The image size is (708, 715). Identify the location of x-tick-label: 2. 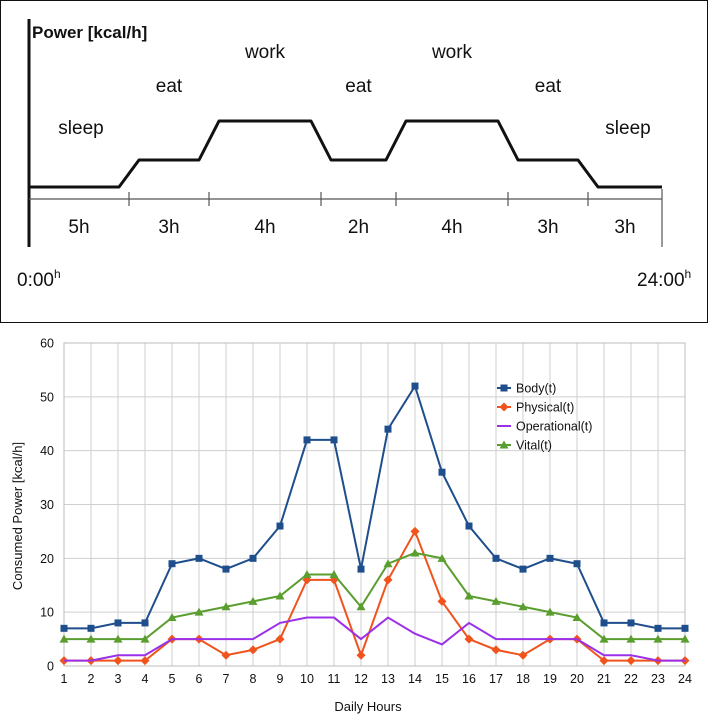
(91, 679).